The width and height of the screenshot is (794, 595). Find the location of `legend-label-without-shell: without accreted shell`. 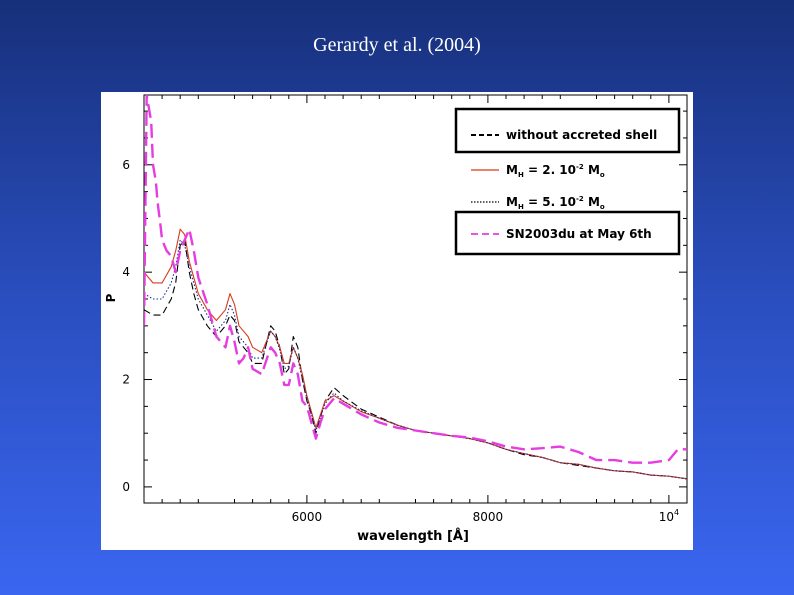

legend-label-without-shell: without accreted shell is located at coordinates (581, 135).